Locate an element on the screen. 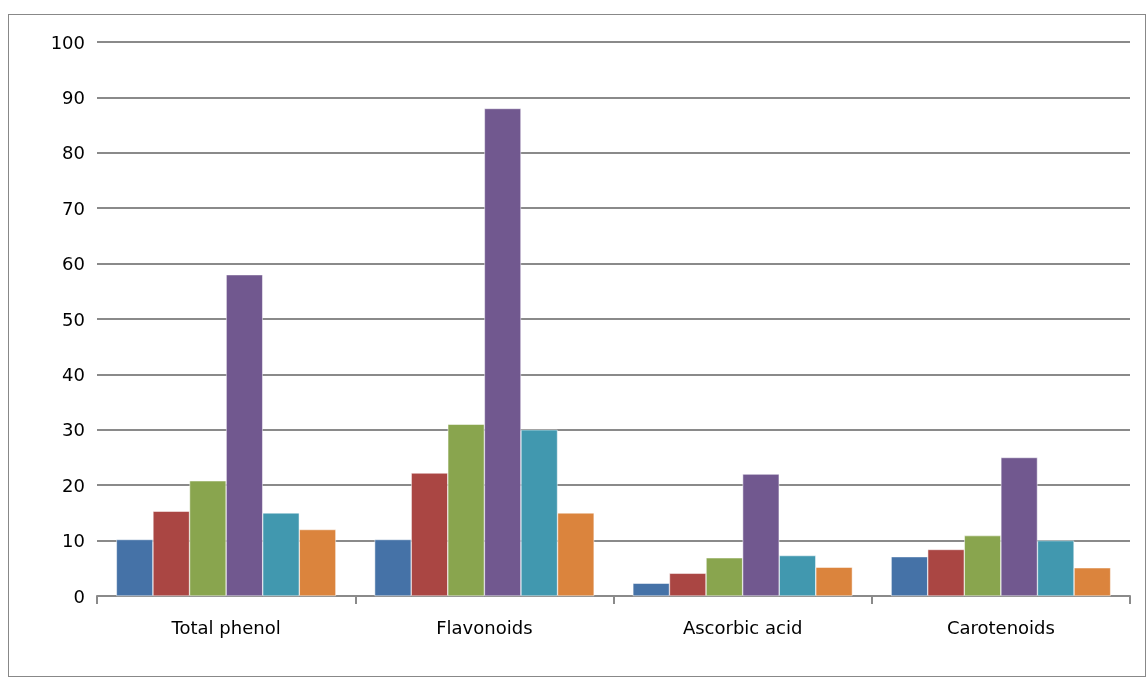 The height and width of the screenshot is (679, 1148). y-tick-label: 100 is located at coordinates (67, 42).